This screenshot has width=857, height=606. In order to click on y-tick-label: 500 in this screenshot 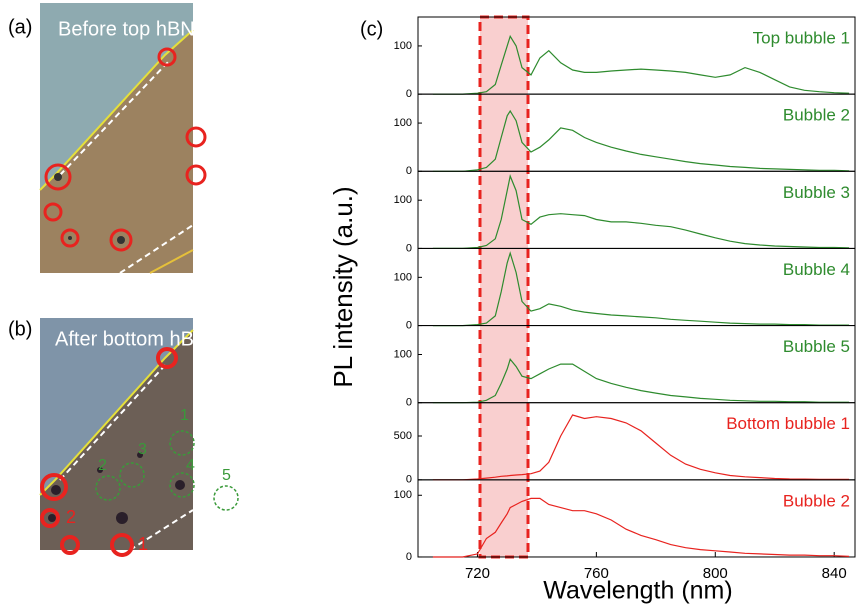, I will do `click(403, 436)`.